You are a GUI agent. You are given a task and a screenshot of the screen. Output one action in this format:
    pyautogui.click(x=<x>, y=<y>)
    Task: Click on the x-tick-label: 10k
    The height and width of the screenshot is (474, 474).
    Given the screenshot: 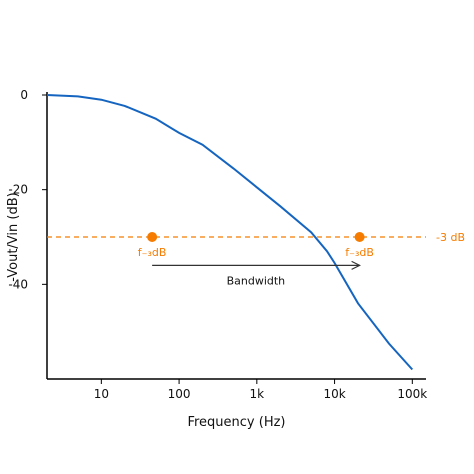 What is the action you would take?
    pyautogui.click(x=334, y=394)
    